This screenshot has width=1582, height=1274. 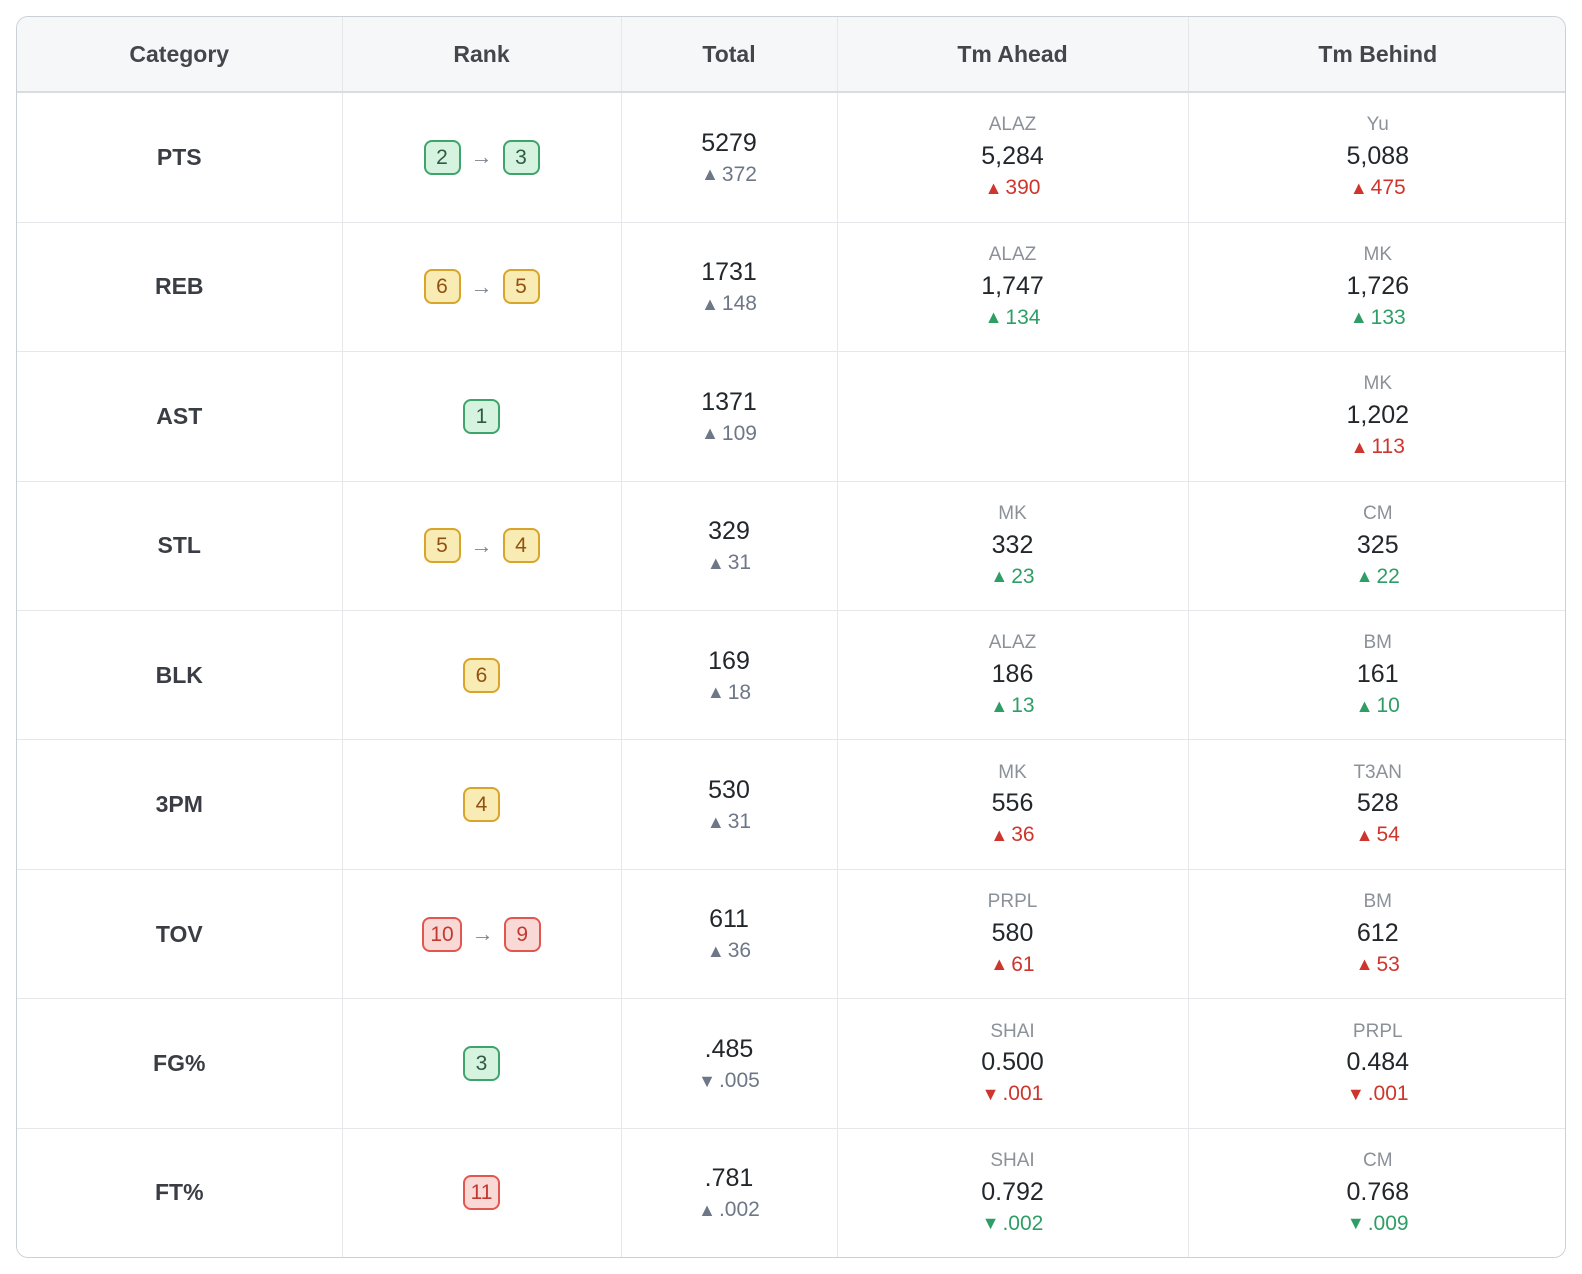 What do you see at coordinates (1378, 156) in the screenshot?
I see `stat-value: 5,088` at bounding box center [1378, 156].